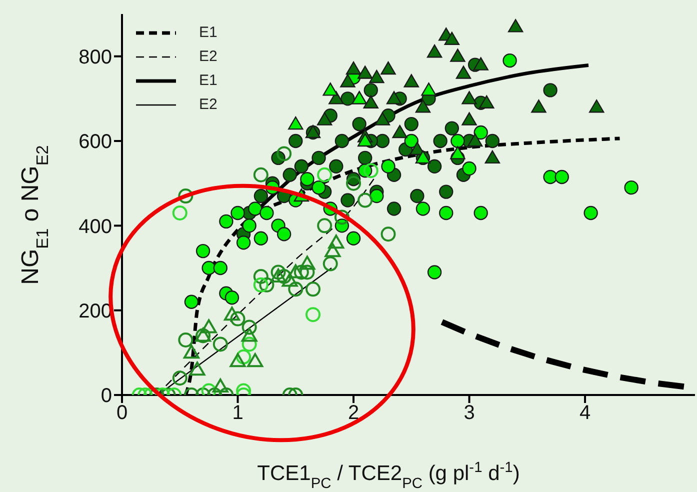 Image resolution: width=697 pixels, height=492 pixels. Describe the element at coordinates (208, 80) in the screenshot. I see `legend-label: E1` at that location.